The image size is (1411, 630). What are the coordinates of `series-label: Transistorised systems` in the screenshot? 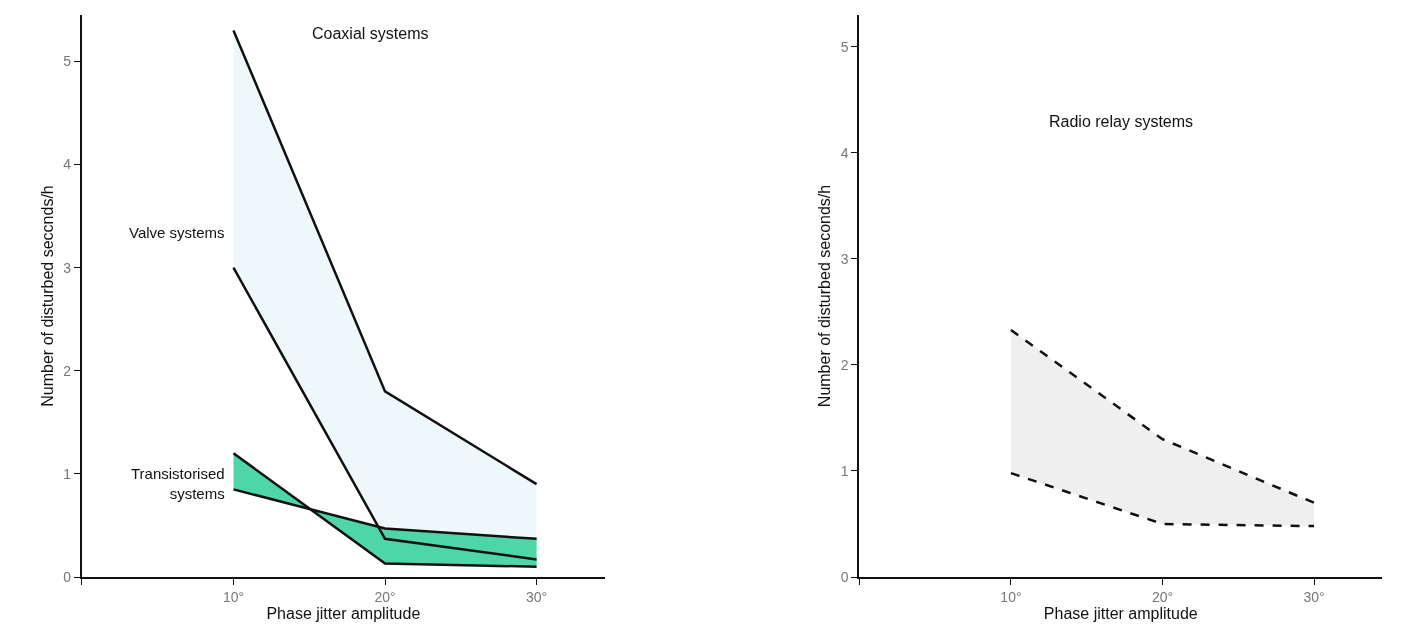 It's located at (178, 483).